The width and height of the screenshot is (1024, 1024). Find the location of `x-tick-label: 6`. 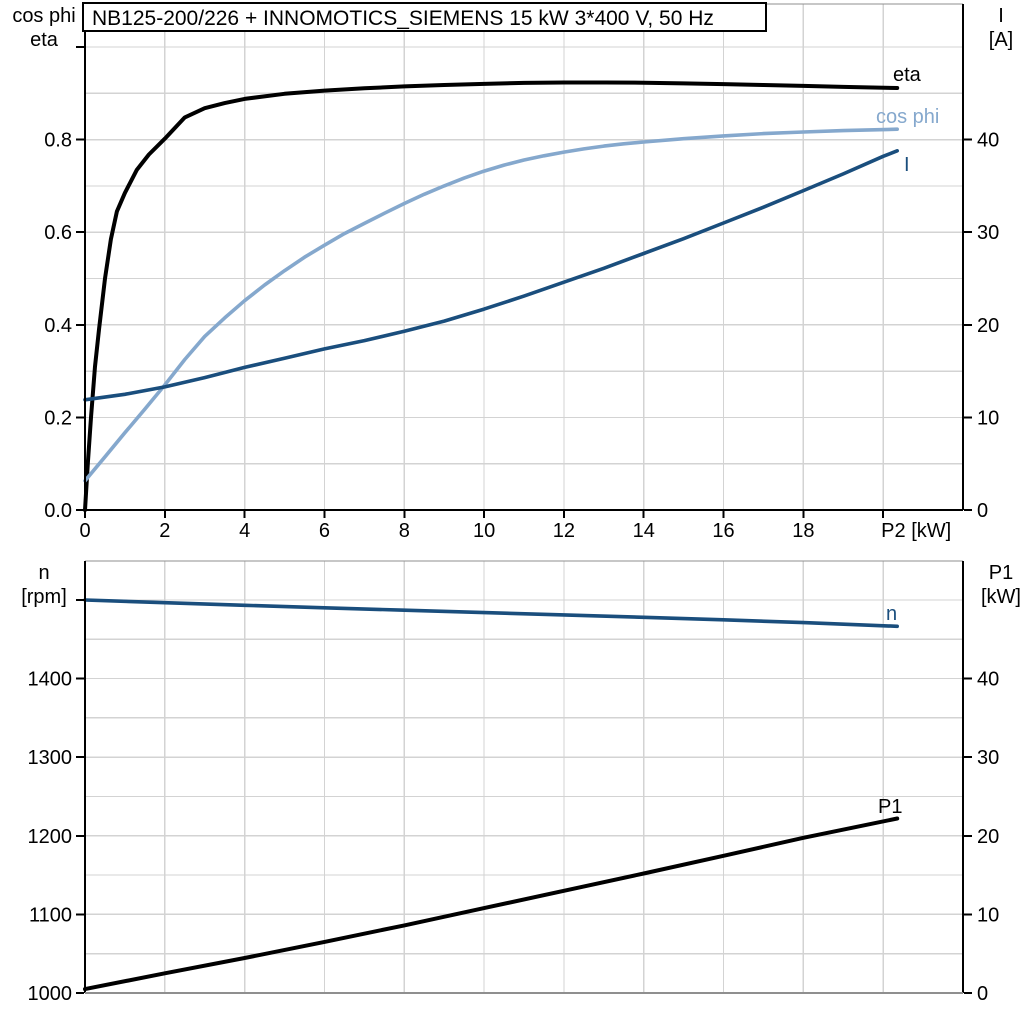

x-tick-label: 6 is located at coordinates (324, 531).